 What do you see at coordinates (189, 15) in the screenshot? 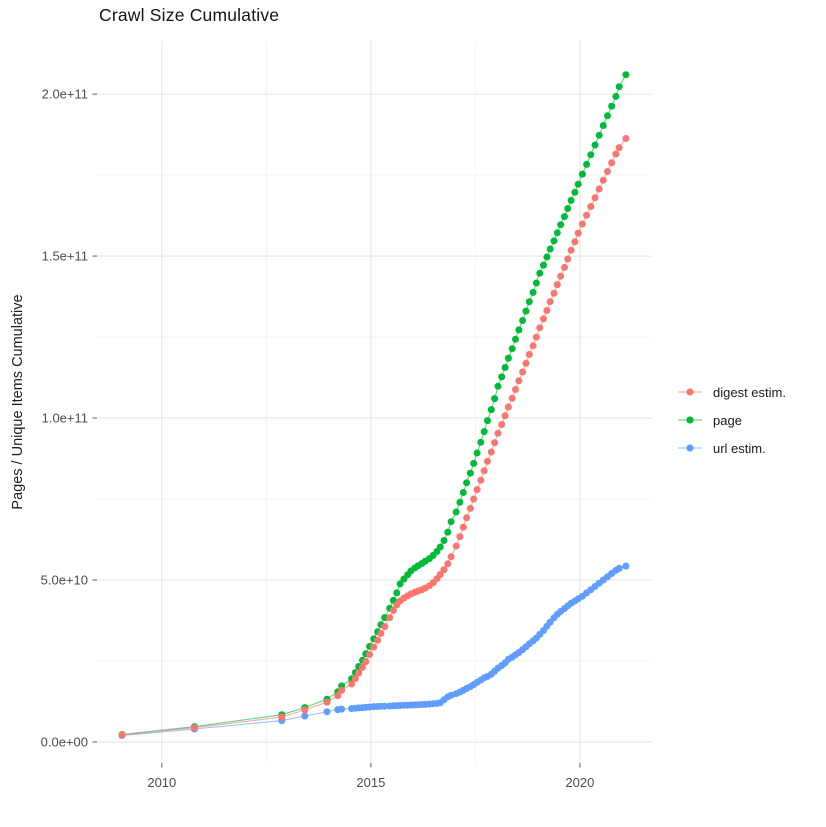
I see `chart-title: Crawl Size Cumulative` at bounding box center [189, 15].